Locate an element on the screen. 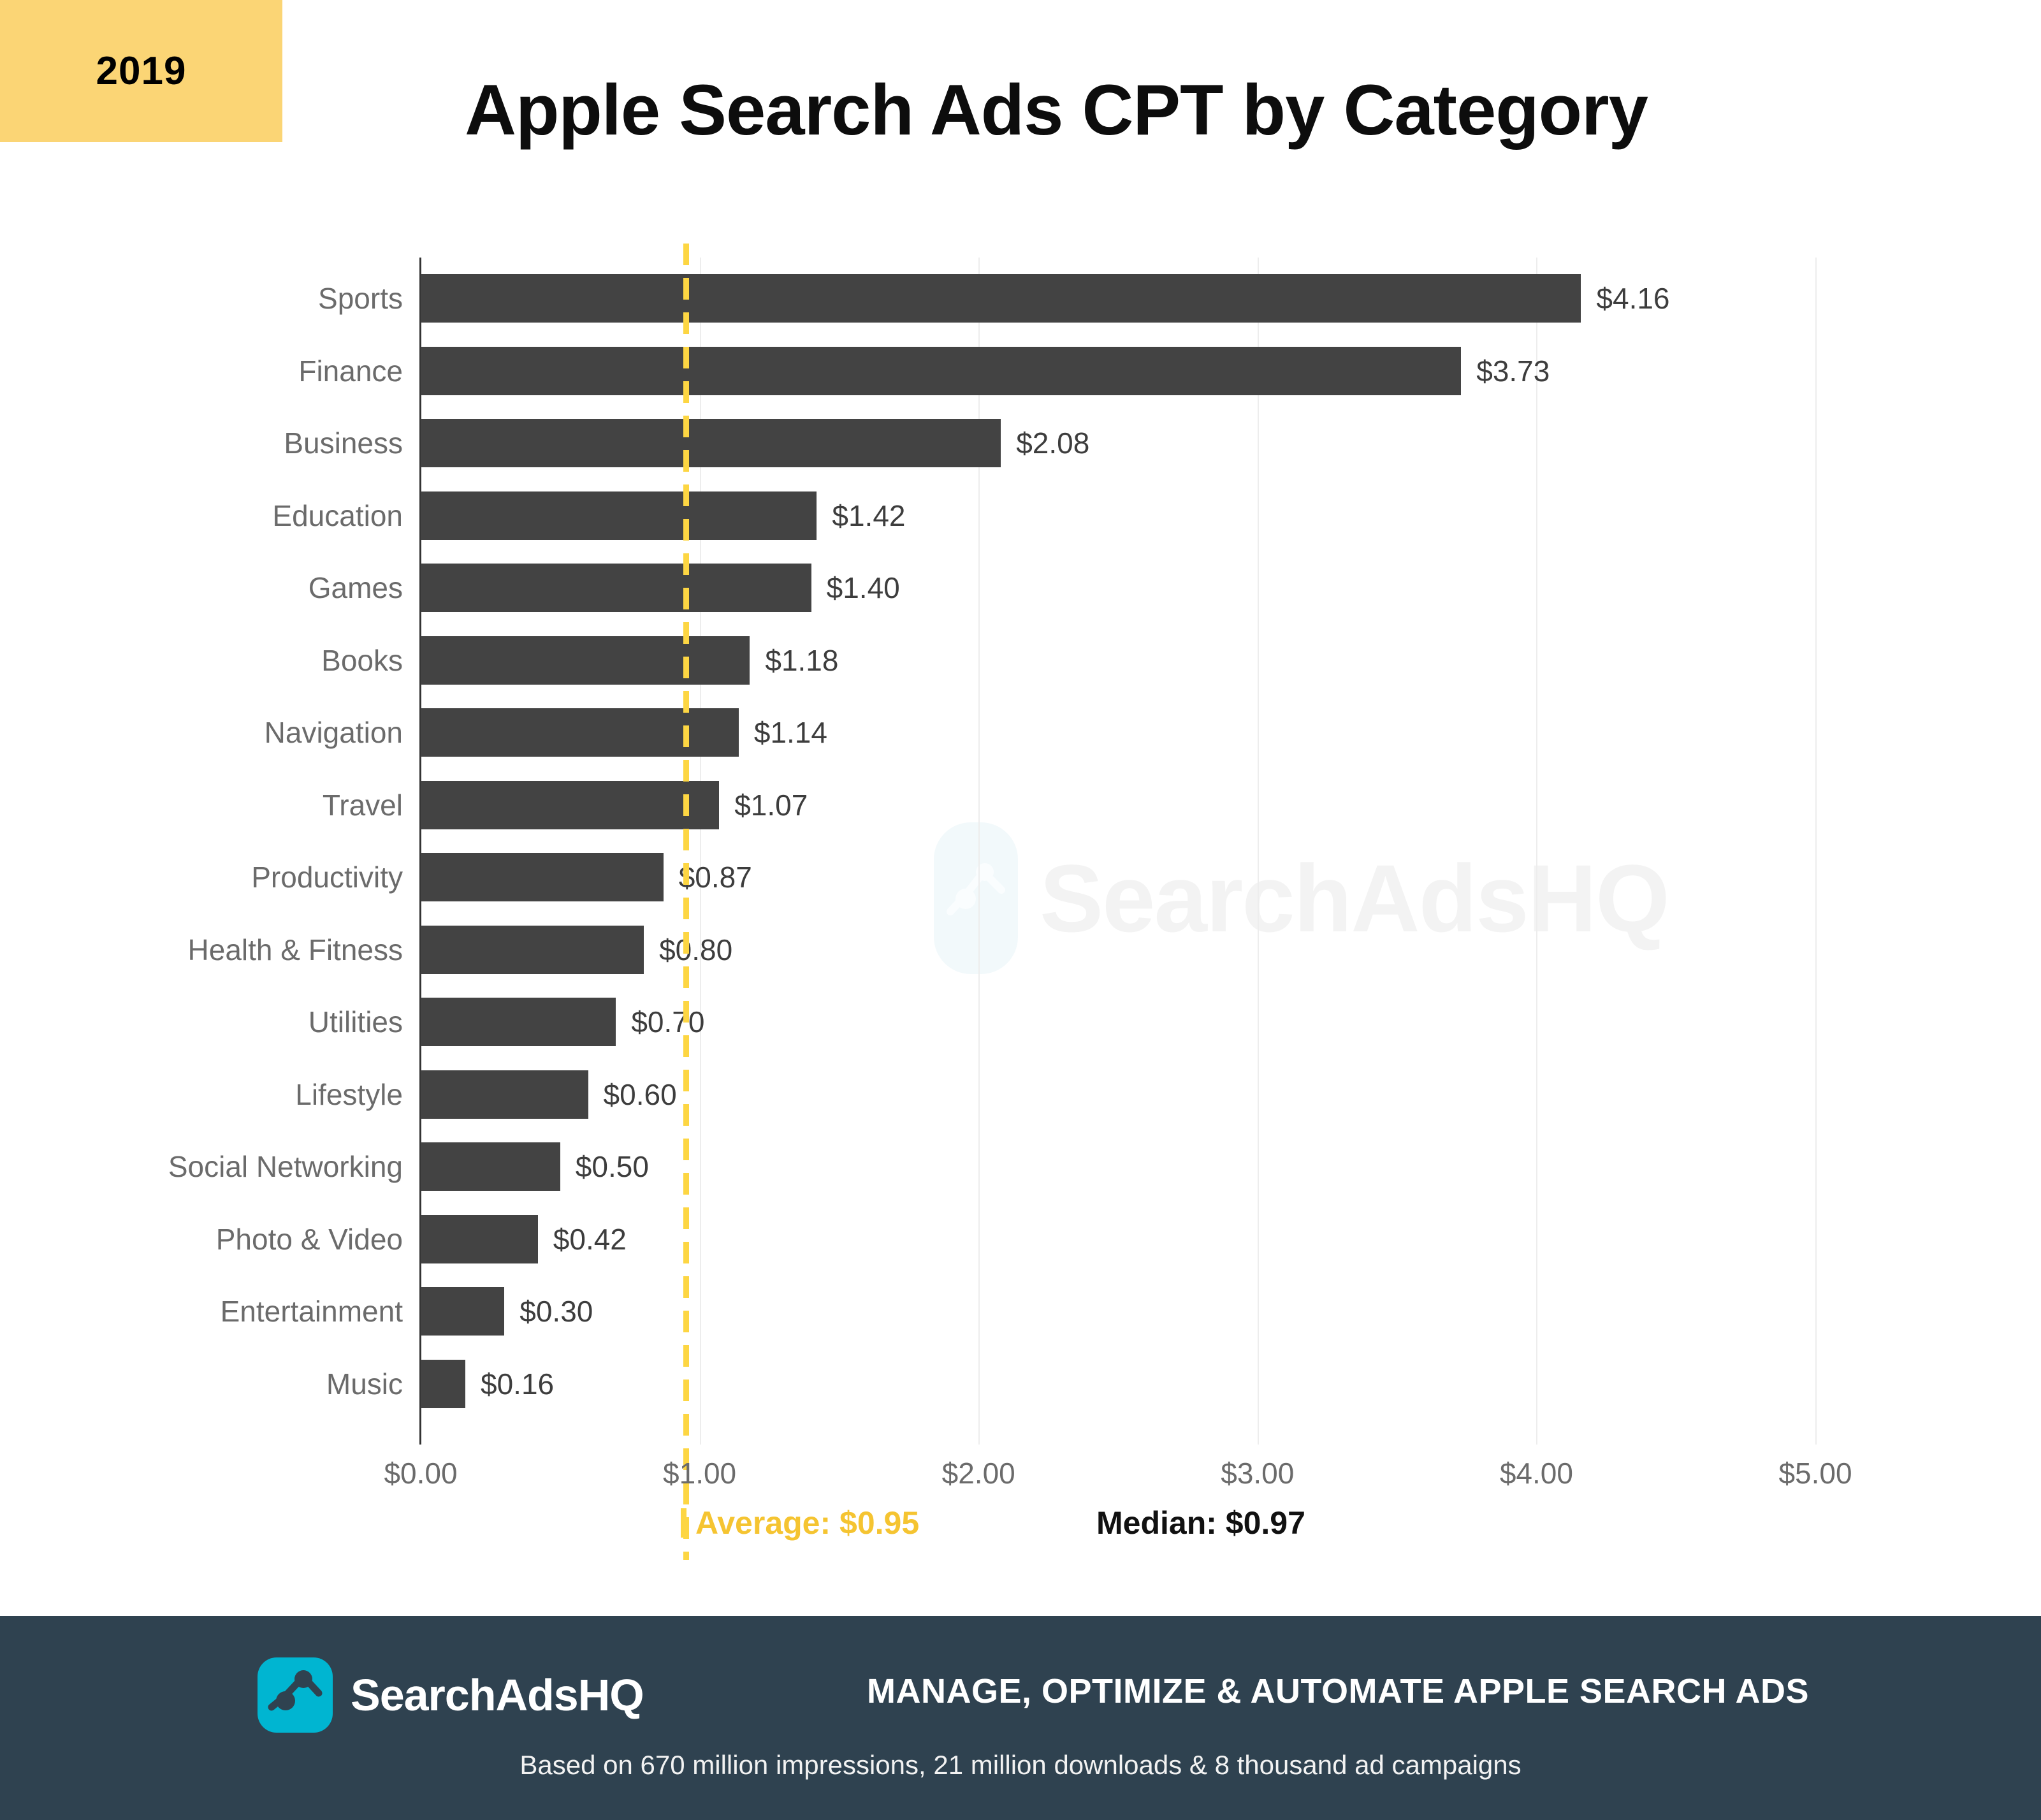 The width and height of the screenshot is (2041, 1820). logo-zigzag-icon is located at coordinates (295, 1690).